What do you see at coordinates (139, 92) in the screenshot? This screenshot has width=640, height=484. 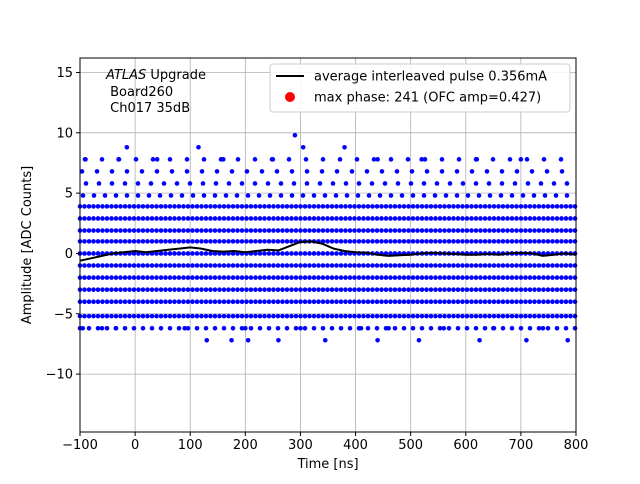 I see `board-label: Board260` at bounding box center [139, 92].